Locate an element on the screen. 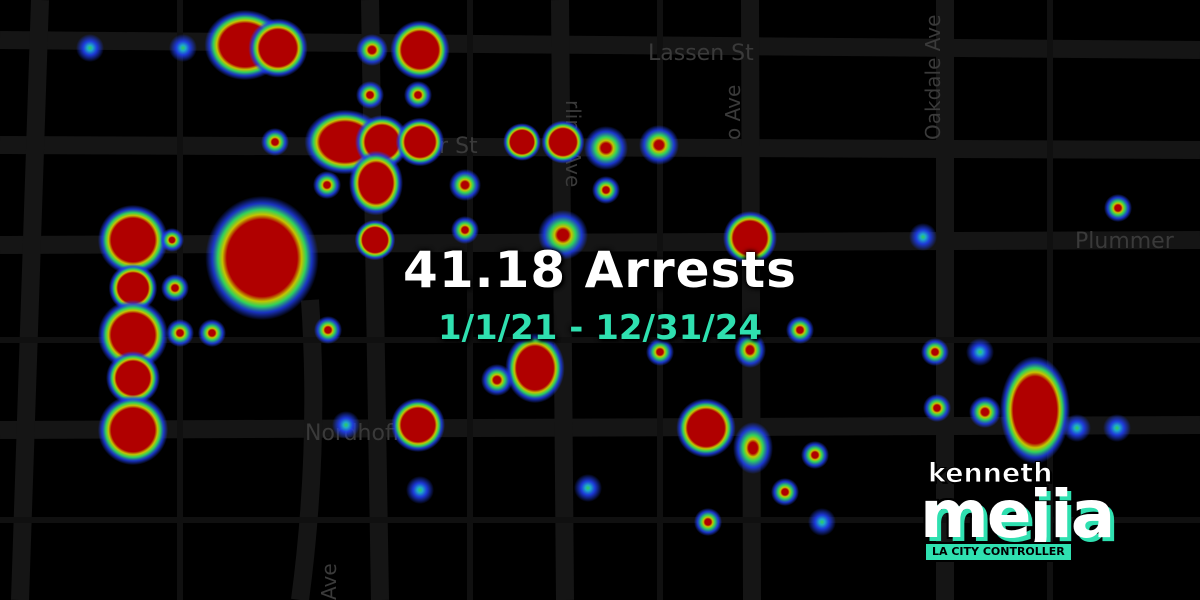  logo-tagline: LA CITY CONTROLLER is located at coordinates (998, 552).